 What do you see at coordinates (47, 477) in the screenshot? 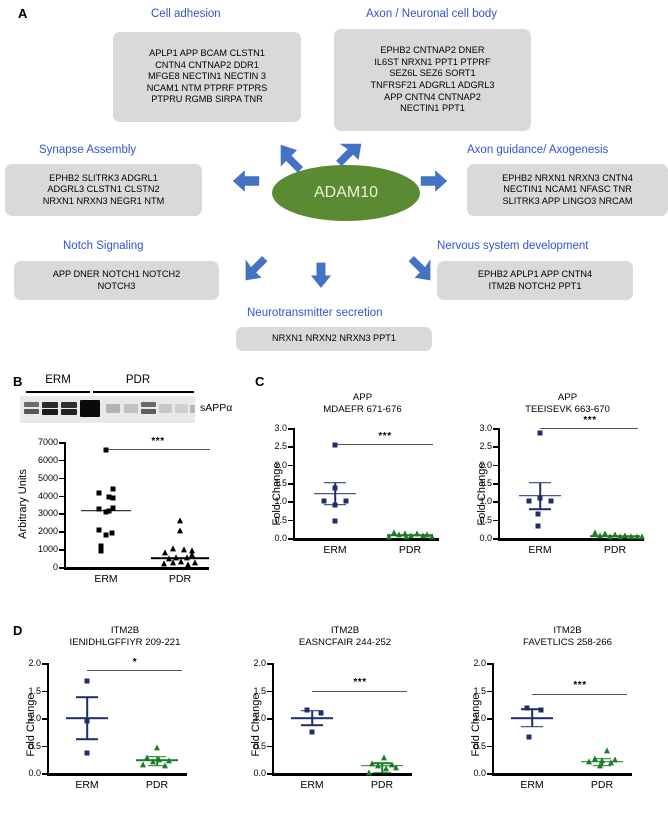
I see `y-tick-label: 5000` at bounding box center [47, 477].